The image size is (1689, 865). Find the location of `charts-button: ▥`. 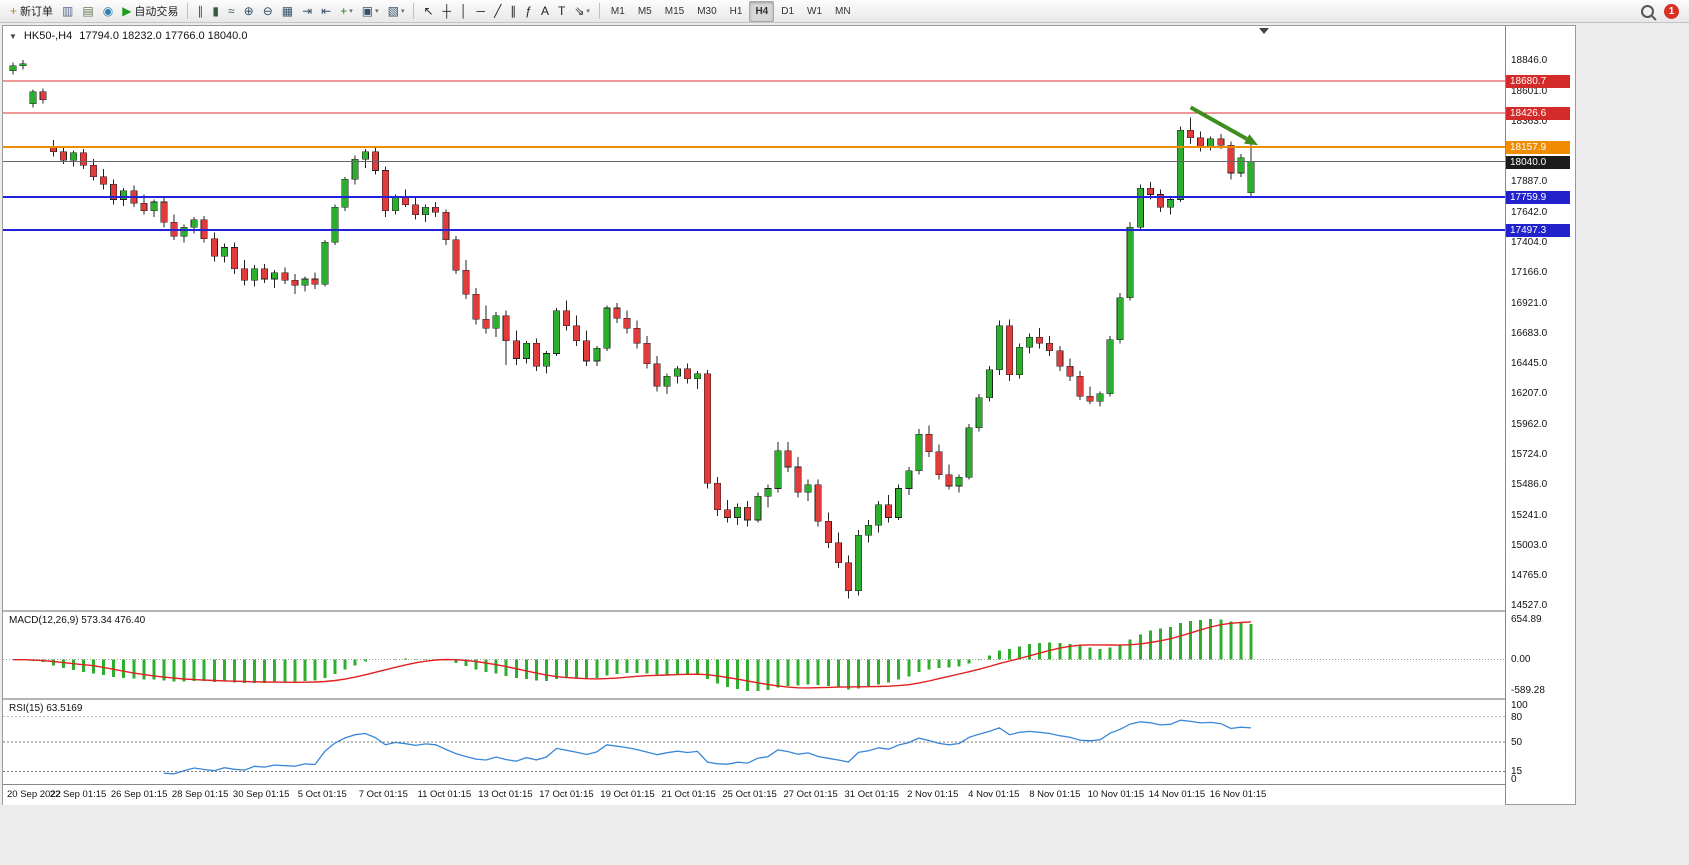

charts-button: ▥ is located at coordinates (67, 11).